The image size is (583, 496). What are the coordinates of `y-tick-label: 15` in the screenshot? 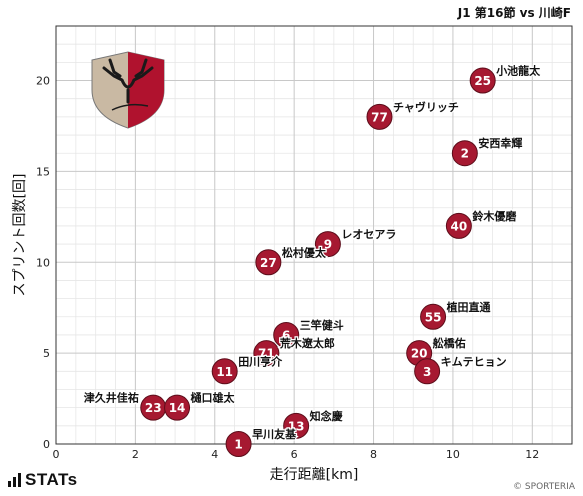 It's located at (43, 171).